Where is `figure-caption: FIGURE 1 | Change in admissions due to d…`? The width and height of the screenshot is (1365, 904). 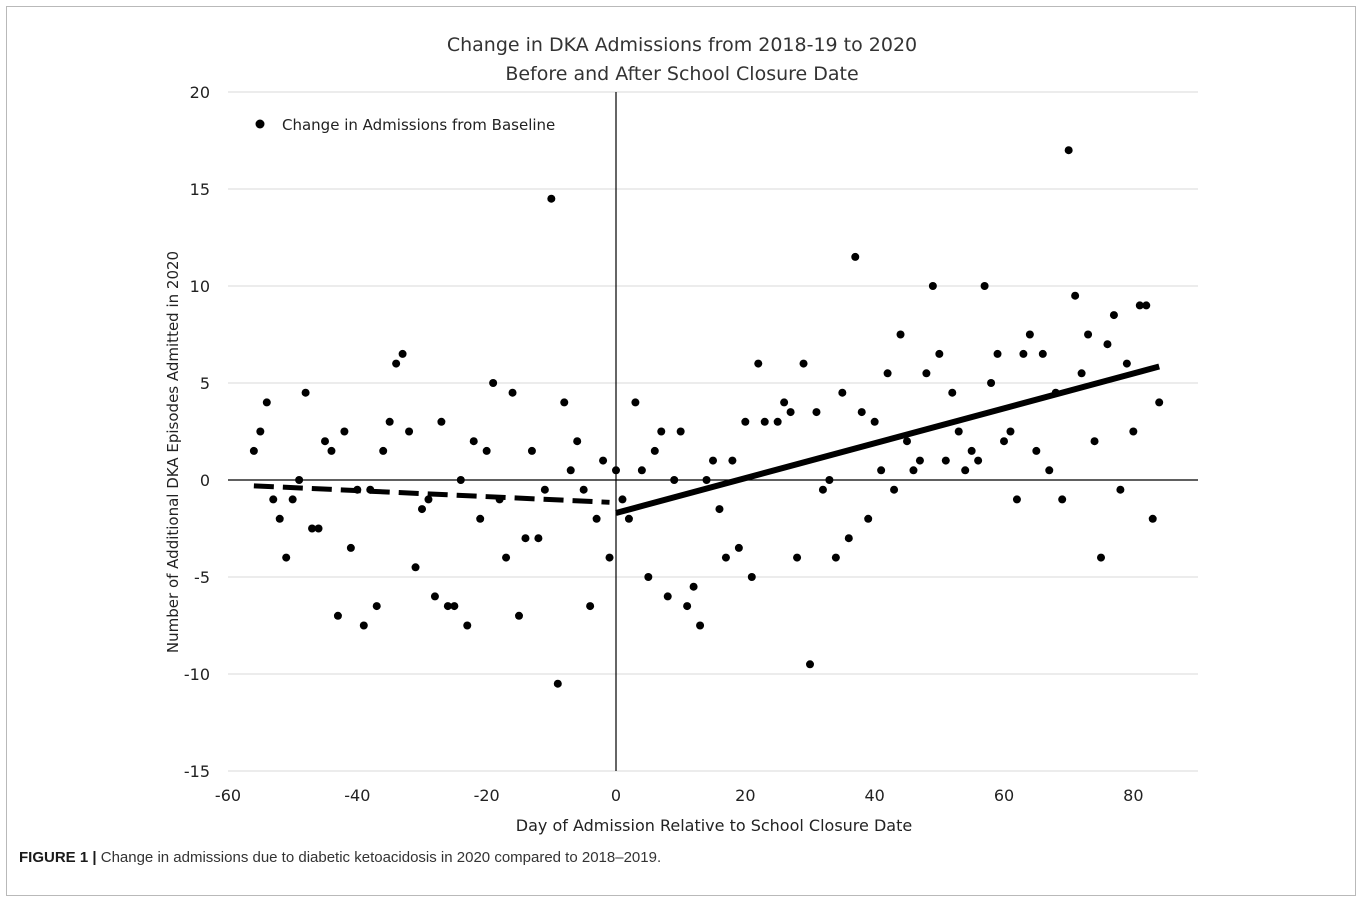 figure-caption: FIGURE 1 | Change in admissions due to d… is located at coordinates (340, 857).